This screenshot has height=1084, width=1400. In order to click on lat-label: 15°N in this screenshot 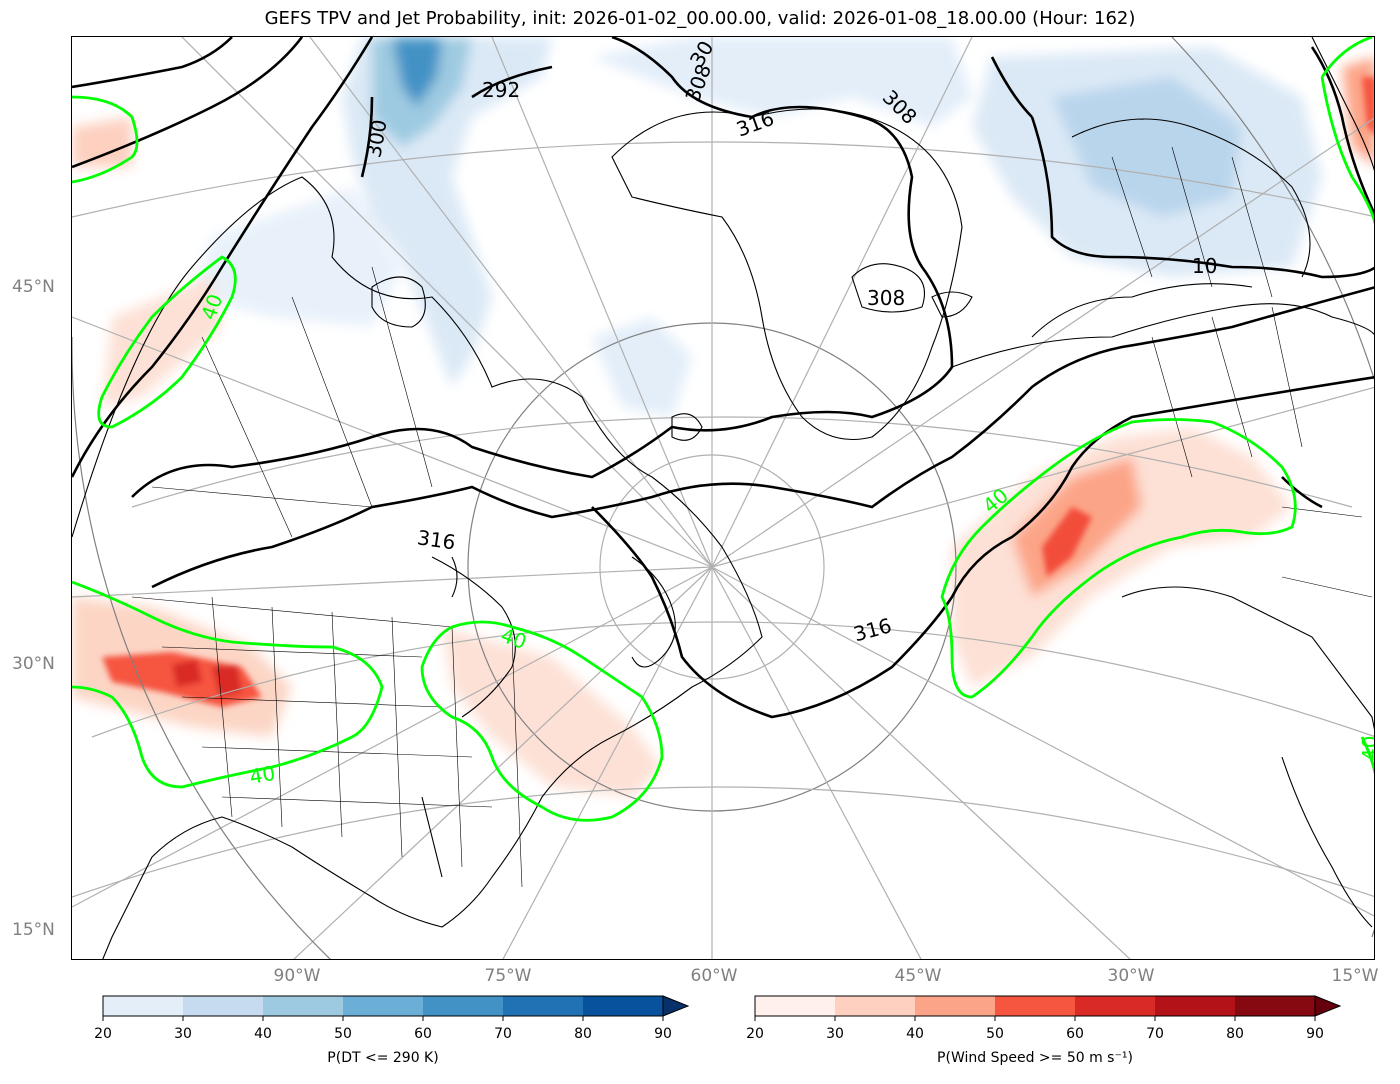, I will do `click(33, 930)`.